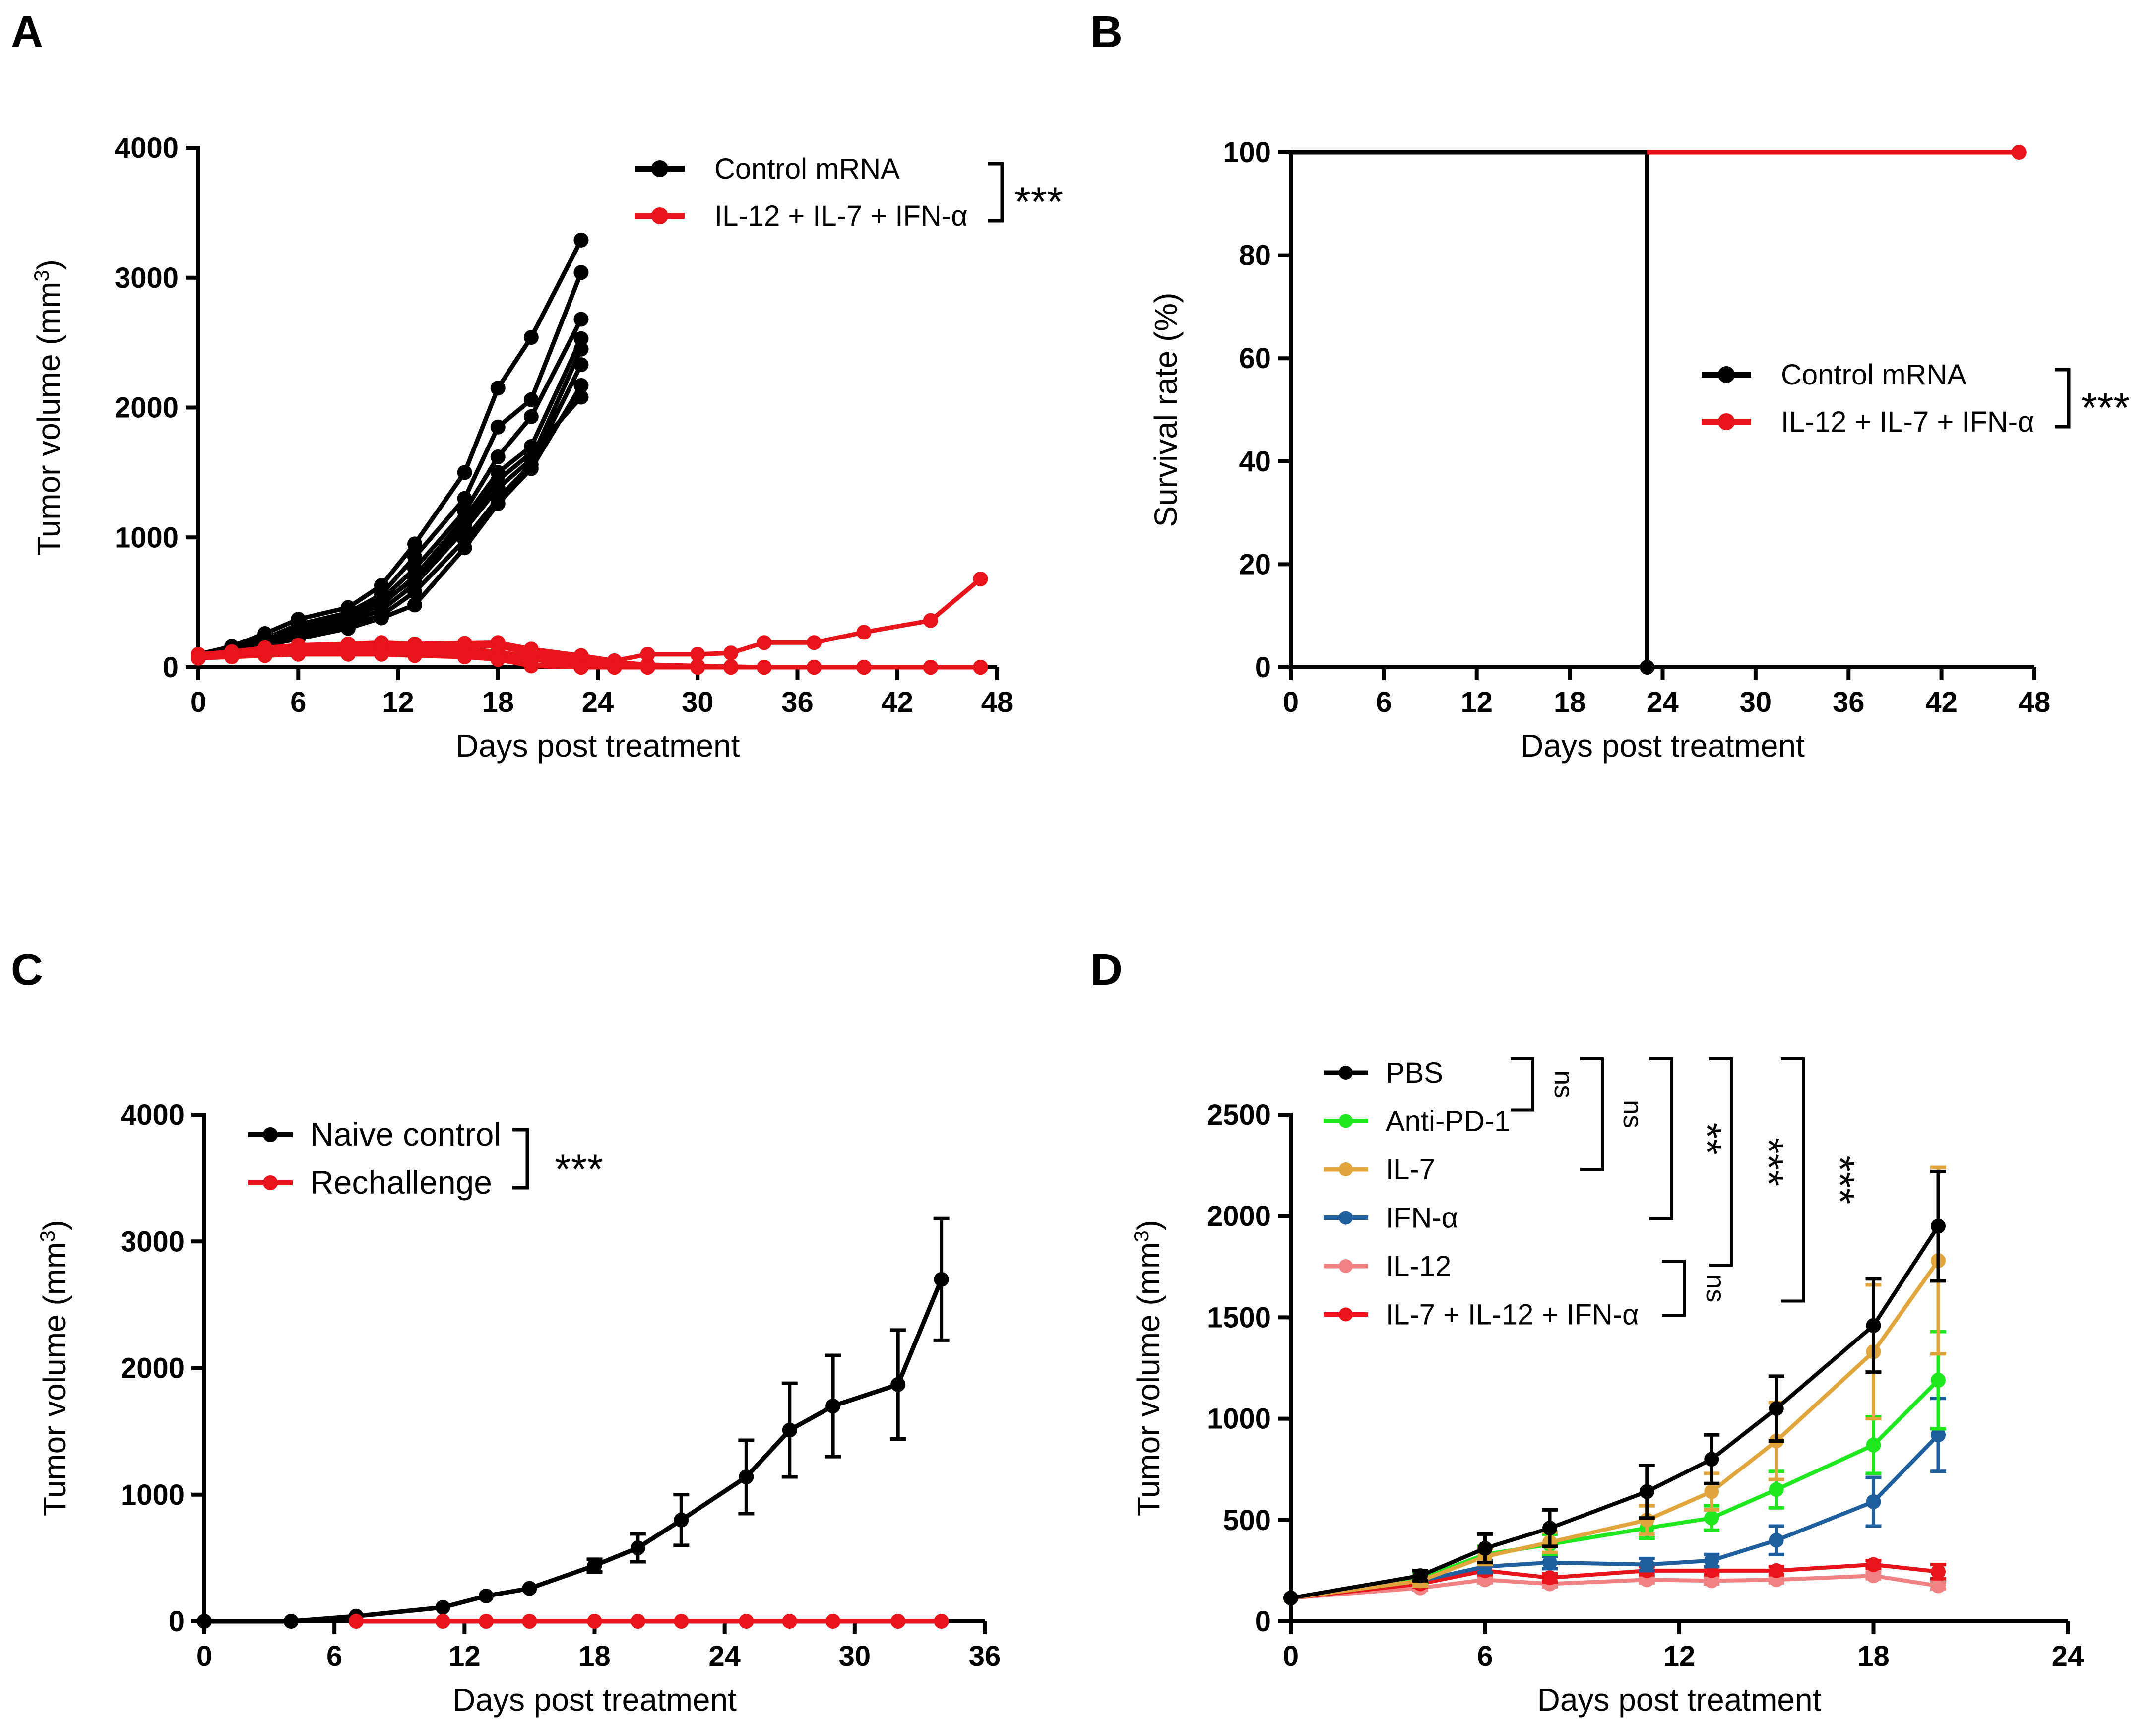 The height and width of the screenshot is (1724, 2156). What do you see at coordinates (1166, 410) in the screenshot?
I see `y-axis-label-text: Survival rate (%)` at bounding box center [1166, 410].